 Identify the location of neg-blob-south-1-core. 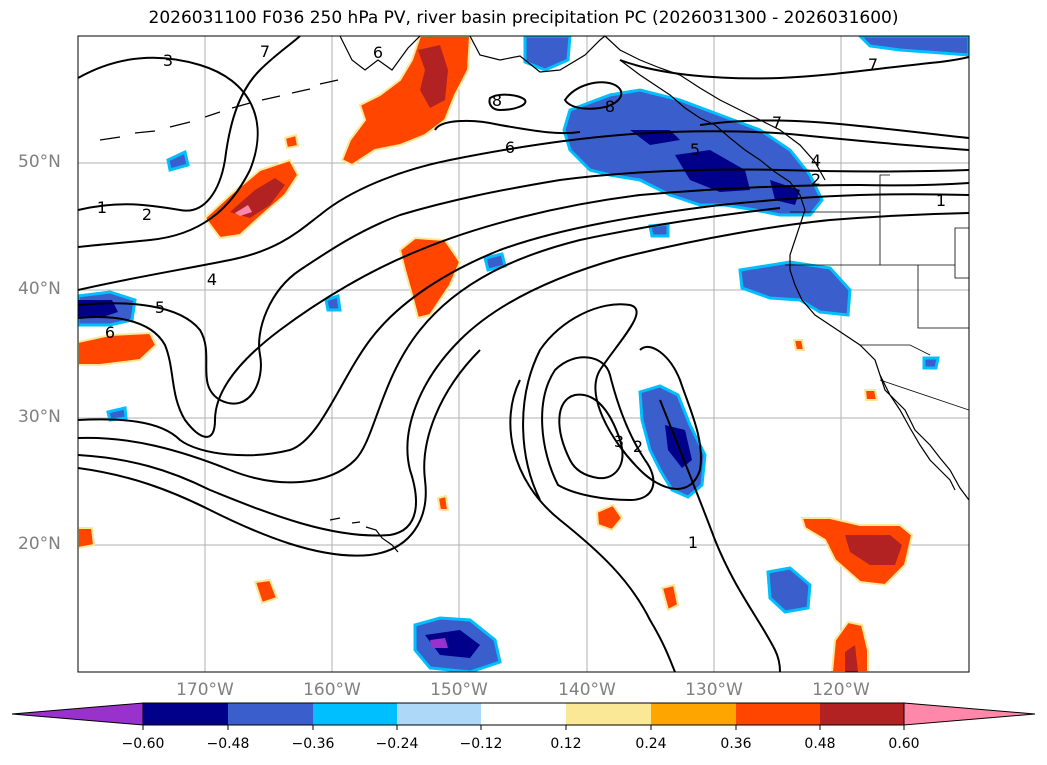
(452, 644).